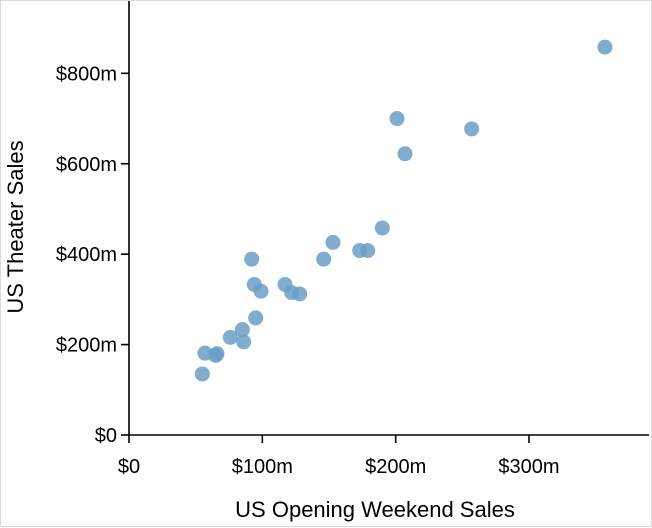  I want to click on x-tick-label: $0, so click(129, 467).